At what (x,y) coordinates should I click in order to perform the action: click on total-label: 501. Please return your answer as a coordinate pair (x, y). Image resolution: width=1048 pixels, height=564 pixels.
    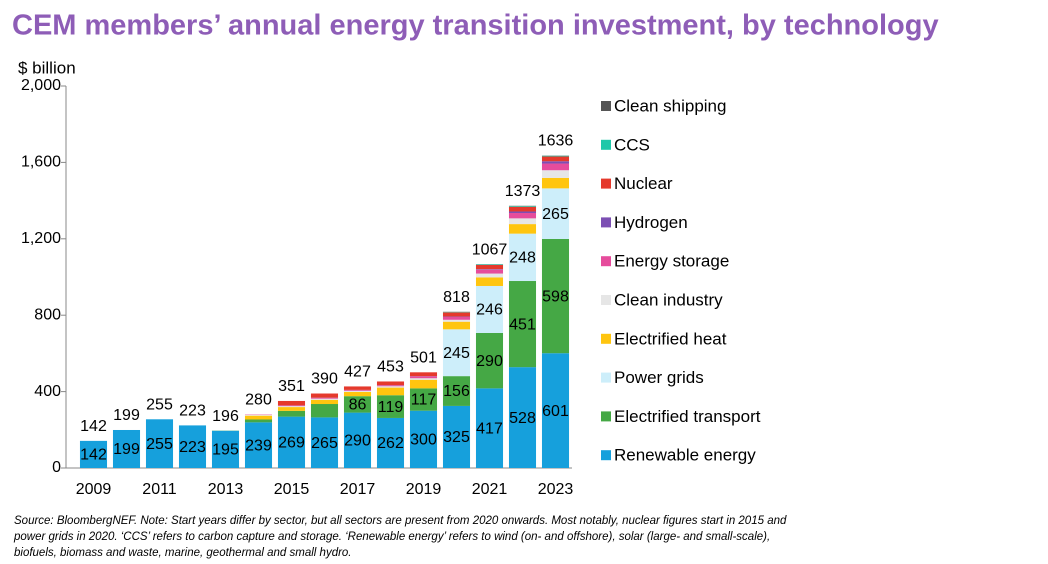
    Looking at the image, I should click on (423, 358).